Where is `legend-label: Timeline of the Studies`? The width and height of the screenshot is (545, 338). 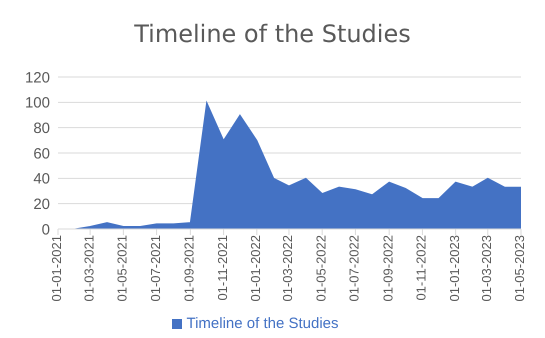
legend-label: Timeline of the Studies is located at coordinates (262, 323).